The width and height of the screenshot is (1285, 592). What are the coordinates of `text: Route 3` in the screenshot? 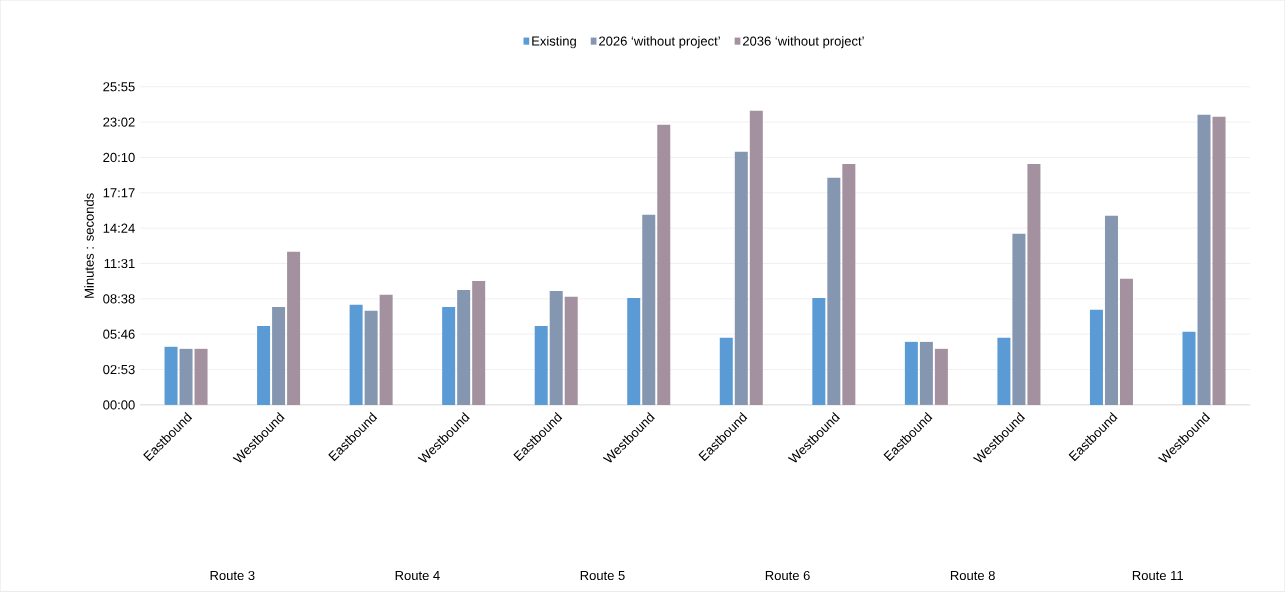 It's located at (232, 576).